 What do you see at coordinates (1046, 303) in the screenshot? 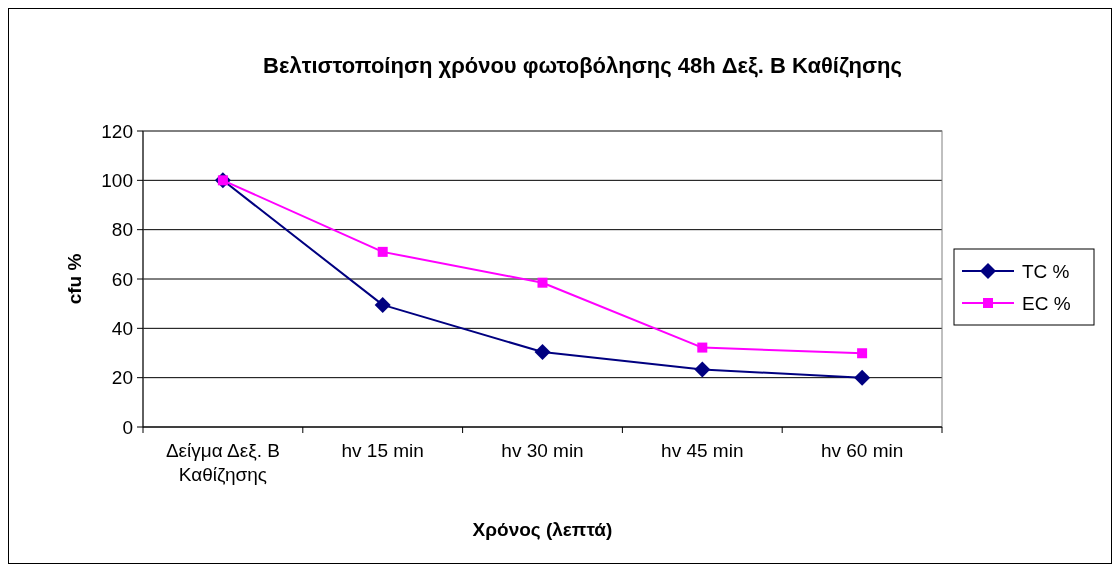
I see `legend-label: EC %` at bounding box center [1046, 303].